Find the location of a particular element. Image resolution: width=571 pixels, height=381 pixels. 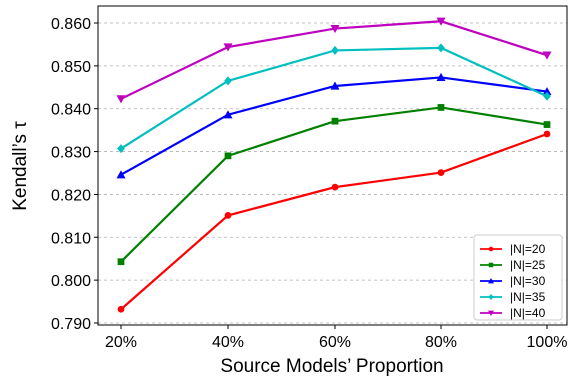

legend-item: |N|=30 is located at coordinates (513, 281).